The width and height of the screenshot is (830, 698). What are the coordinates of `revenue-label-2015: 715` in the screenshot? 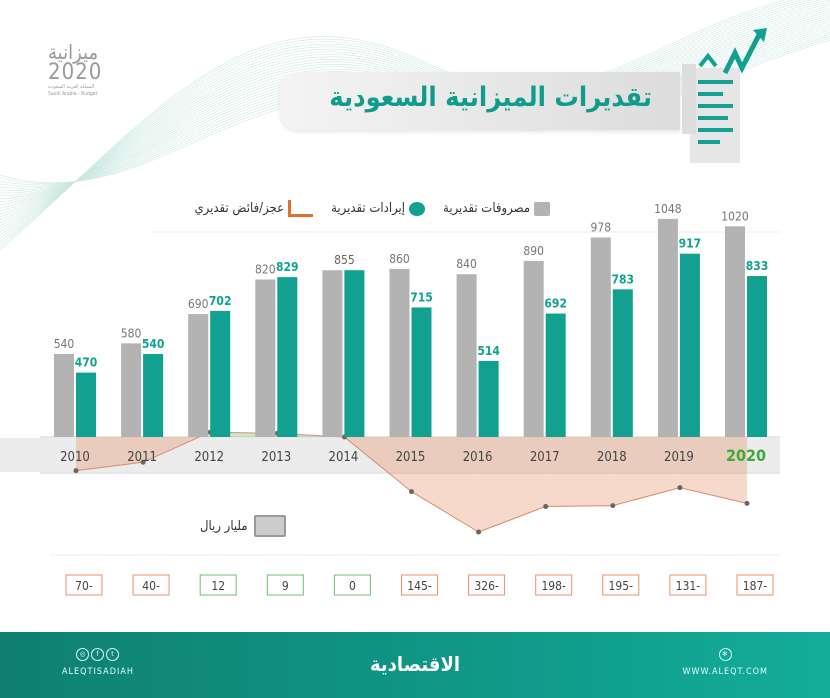 It's located at (421, 297).